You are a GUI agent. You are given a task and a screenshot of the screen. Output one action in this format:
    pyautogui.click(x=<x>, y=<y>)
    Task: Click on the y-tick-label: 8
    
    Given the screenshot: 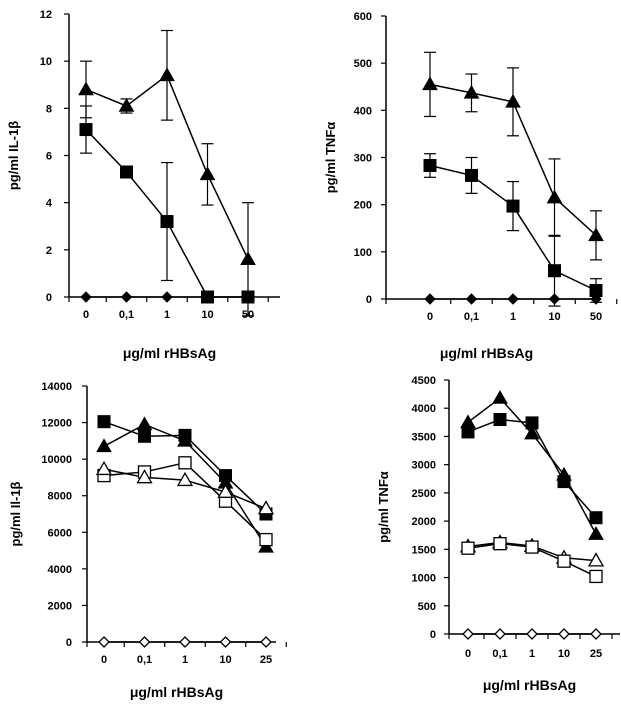 What is the action you would take?
    pyautogui.click(x=49, y=109)
    